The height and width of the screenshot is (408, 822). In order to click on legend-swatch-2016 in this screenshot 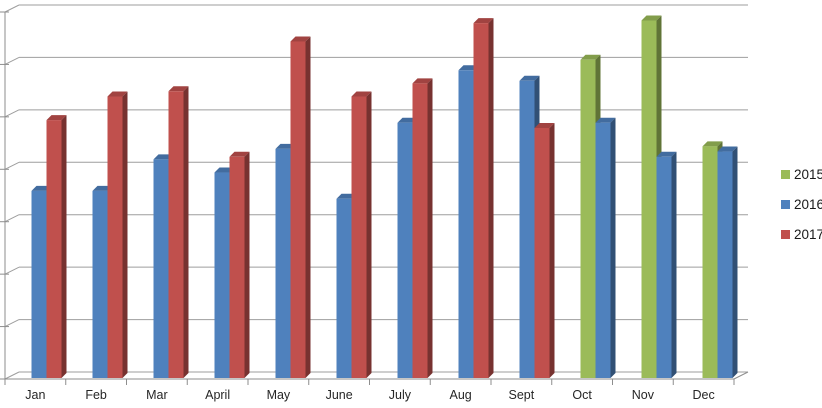, I will do `click(785, 204)`.